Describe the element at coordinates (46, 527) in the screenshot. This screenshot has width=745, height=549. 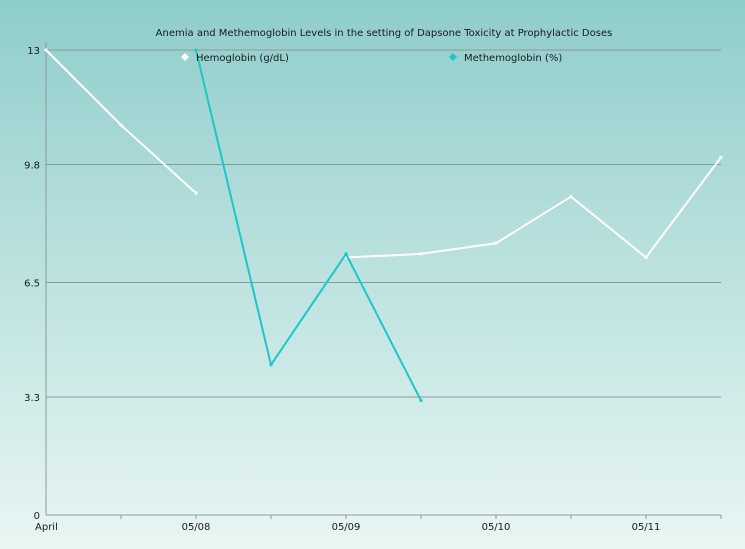
I see `x-tick-label: April` at that location.